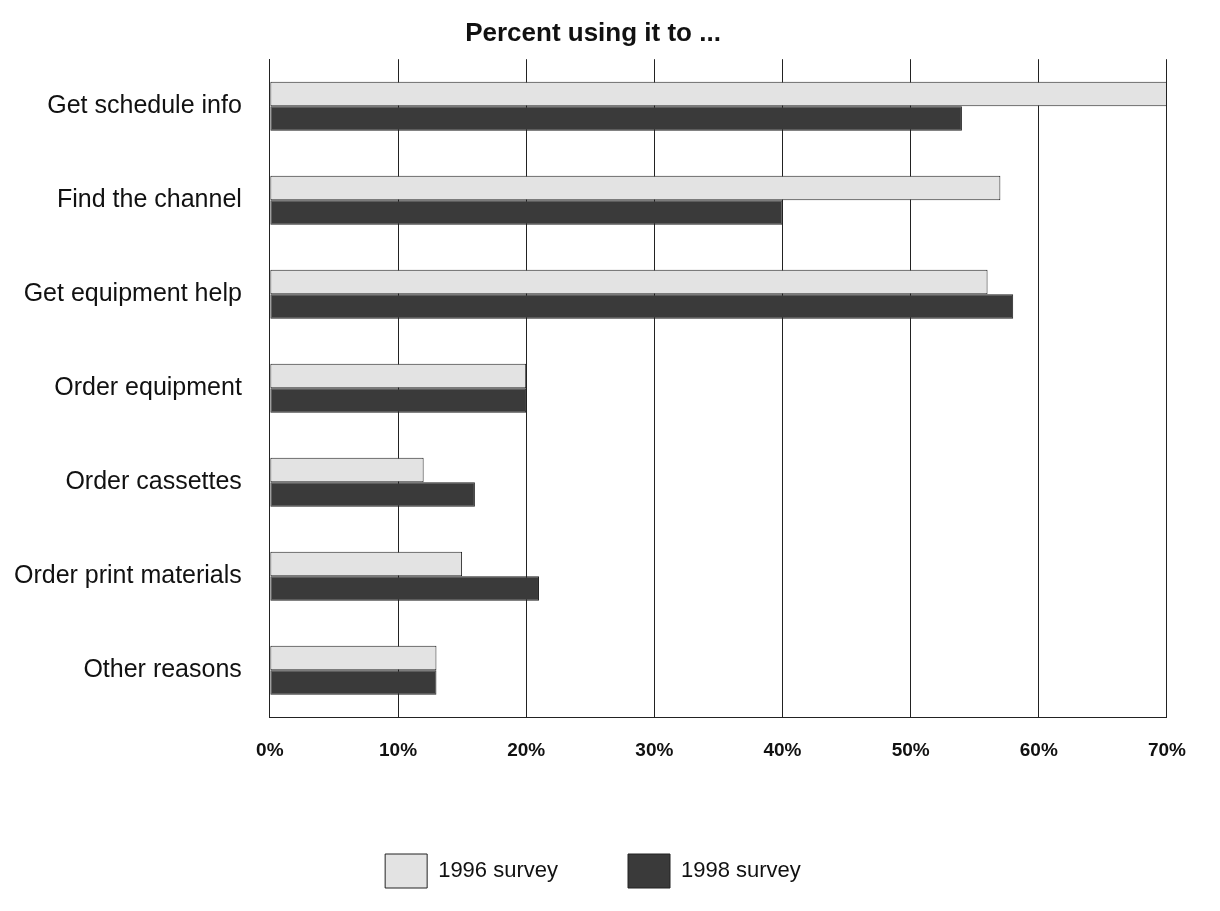 This screenshot has height=911, width=1220. I want to click on legend-label: 1998 survey, so click(741, 870).